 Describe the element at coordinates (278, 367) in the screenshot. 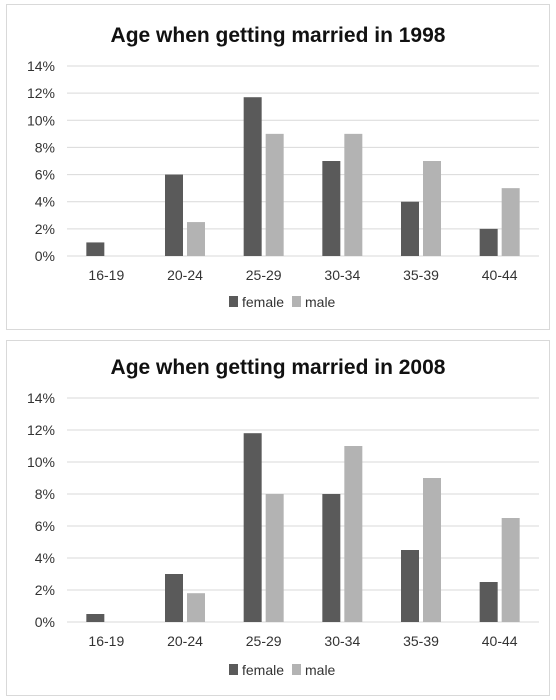

I see `chart-title: Age when getting married in 2008` at that location.